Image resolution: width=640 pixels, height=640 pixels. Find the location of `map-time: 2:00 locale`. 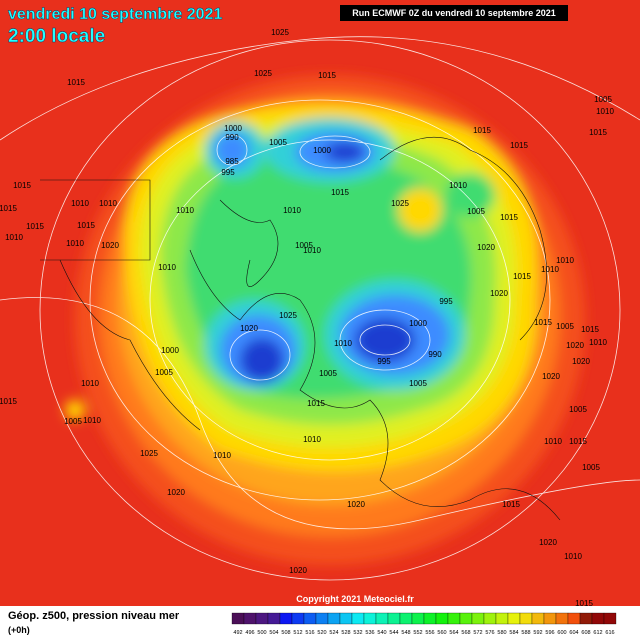

map-time: 2:00 locale is located at coordinates (56, 36).